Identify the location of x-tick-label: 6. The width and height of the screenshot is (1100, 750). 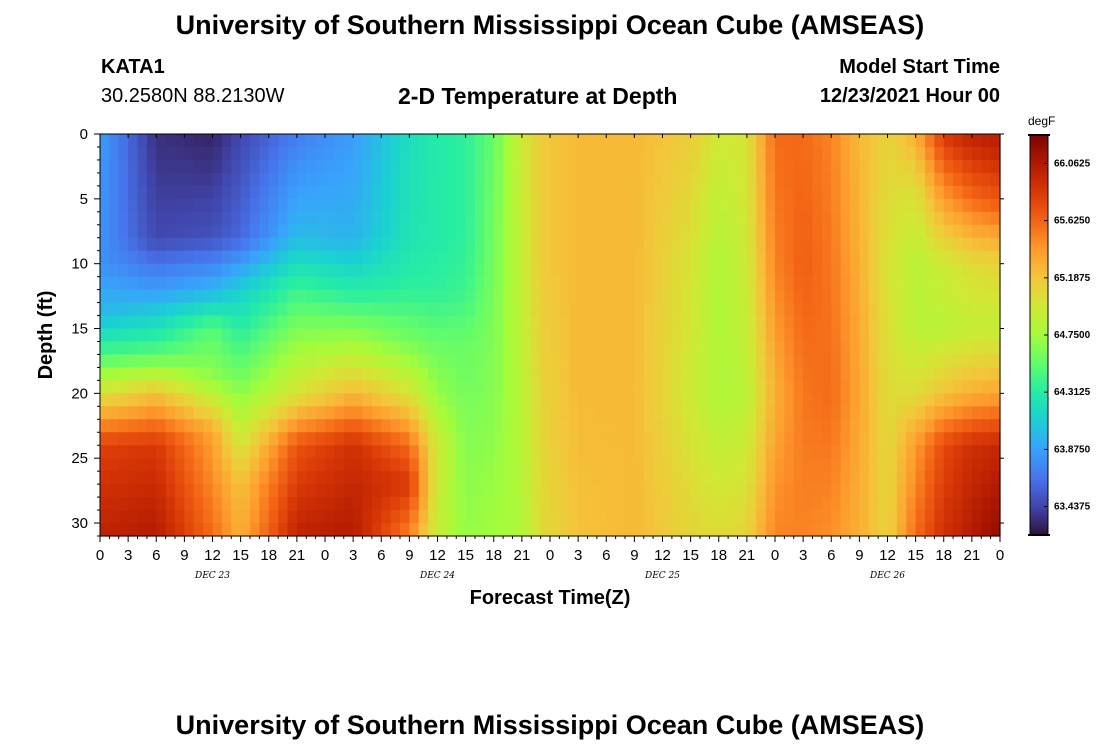
(606, 555).